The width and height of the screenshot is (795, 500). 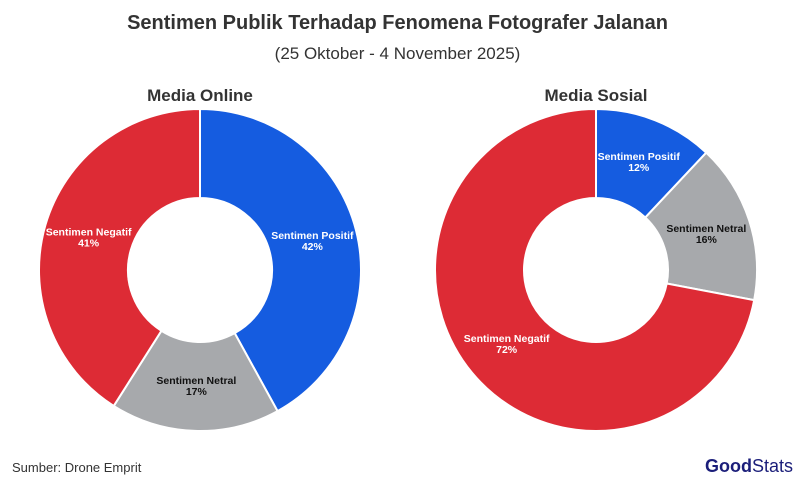 What do you see at coordinates (639, 168) in the screenshot?
I see `slice-value: 12%` at bounding box center [639, 168].